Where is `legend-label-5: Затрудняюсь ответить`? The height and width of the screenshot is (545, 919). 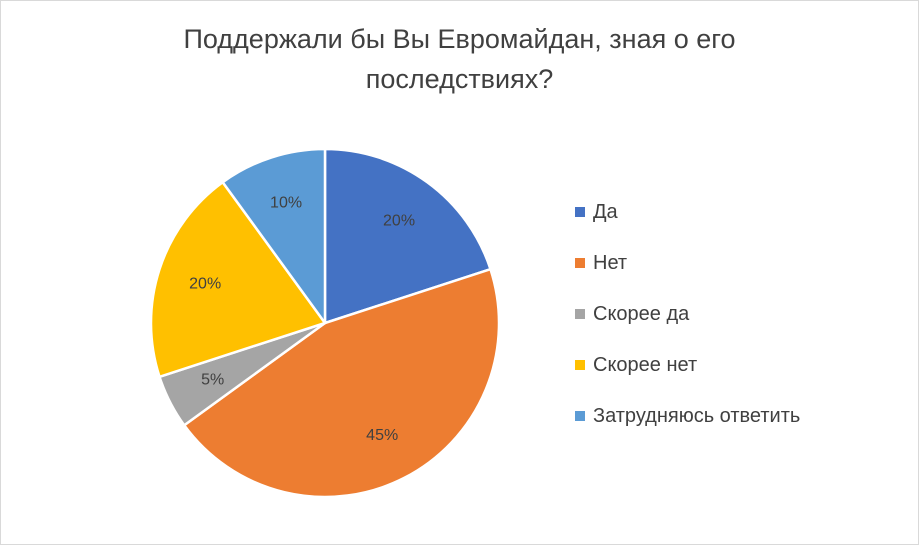 legend-label-5: Затрудняюсь ответить is located at coordinates (697, 416).